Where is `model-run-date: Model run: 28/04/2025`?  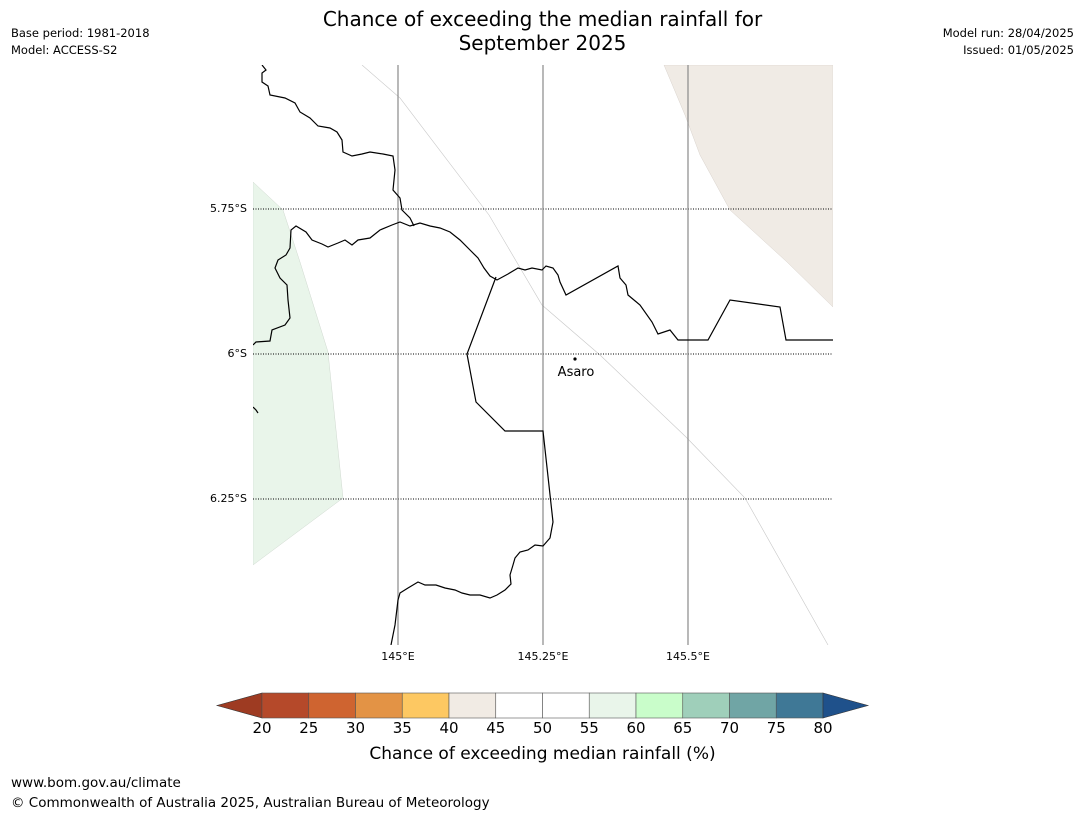
model-run-date: Model run: 28/04/2025 is located at coordinates (1008, 33).